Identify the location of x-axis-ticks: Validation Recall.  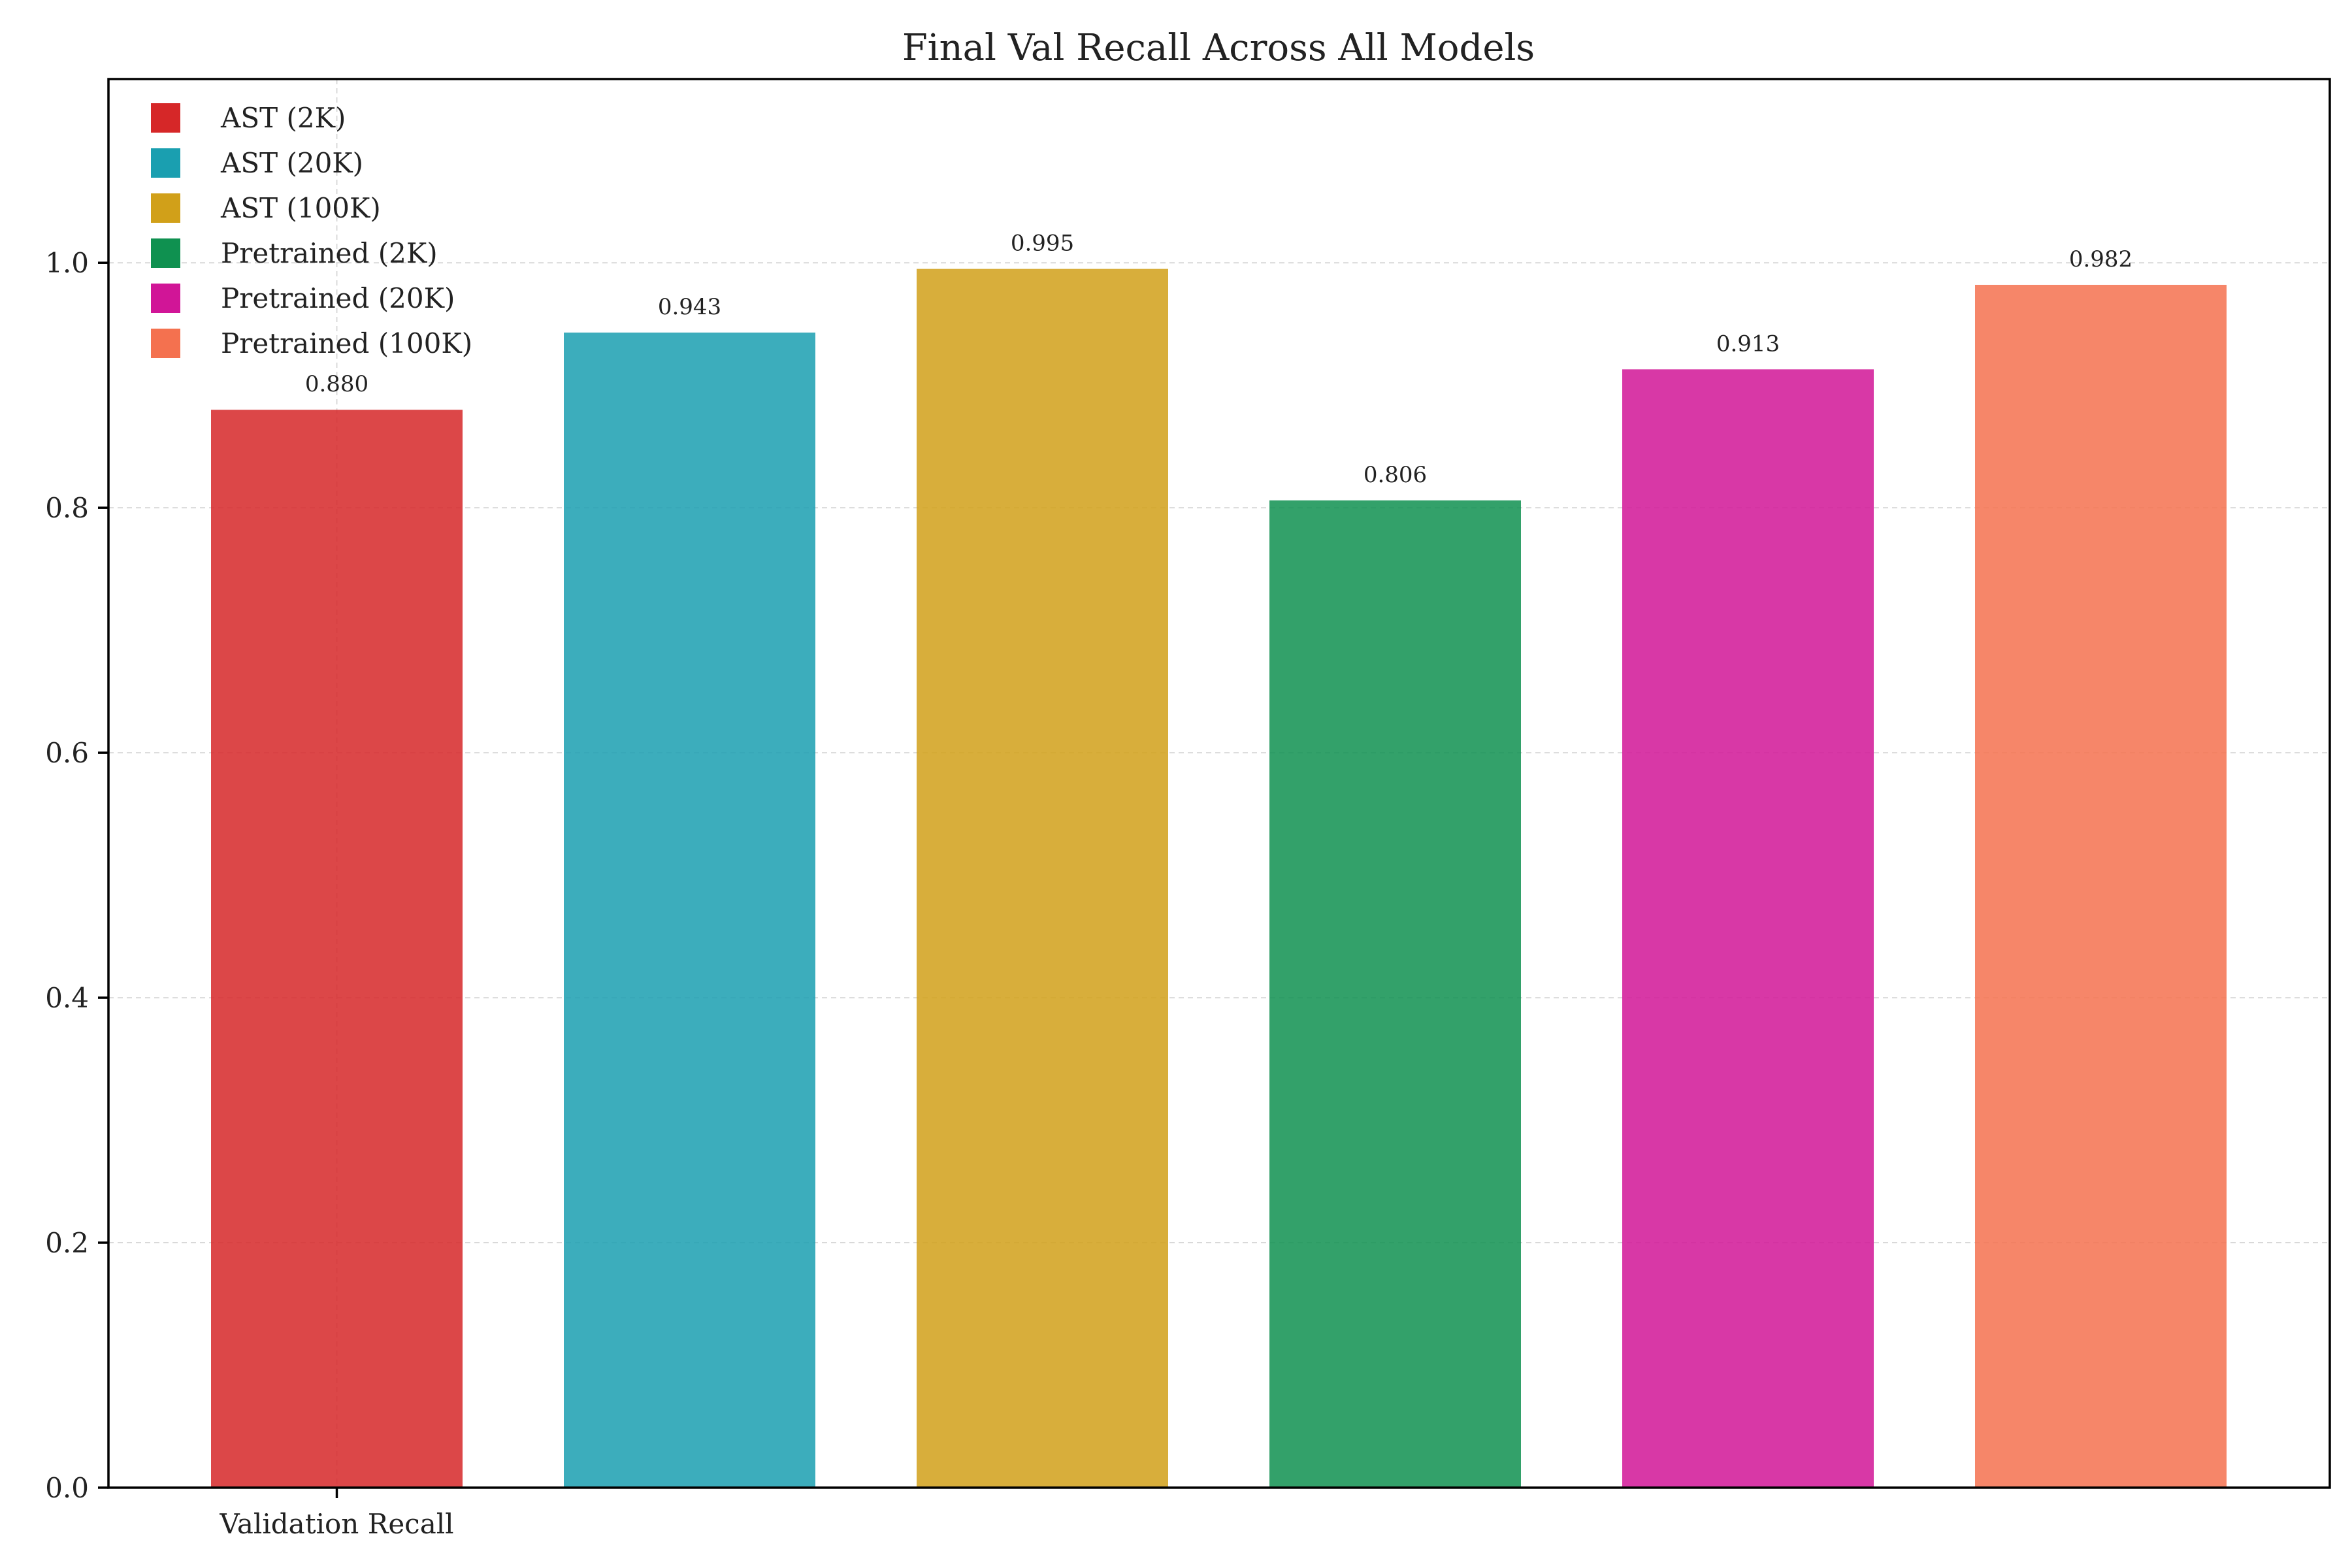
(336, 1514).